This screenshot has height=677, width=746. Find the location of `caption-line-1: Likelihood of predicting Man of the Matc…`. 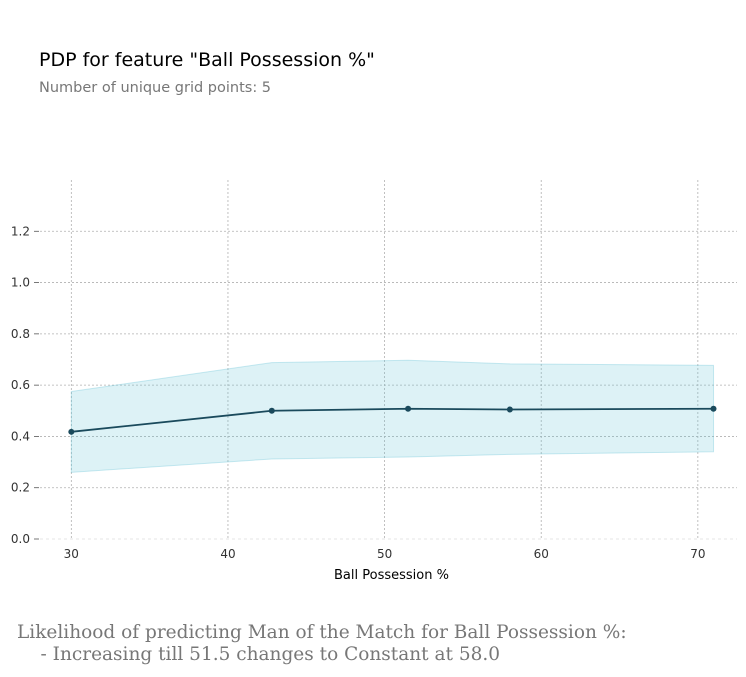

caption-line-1: Likelihood of predicting Man of the Matc… is located at coordinates (322, 632).